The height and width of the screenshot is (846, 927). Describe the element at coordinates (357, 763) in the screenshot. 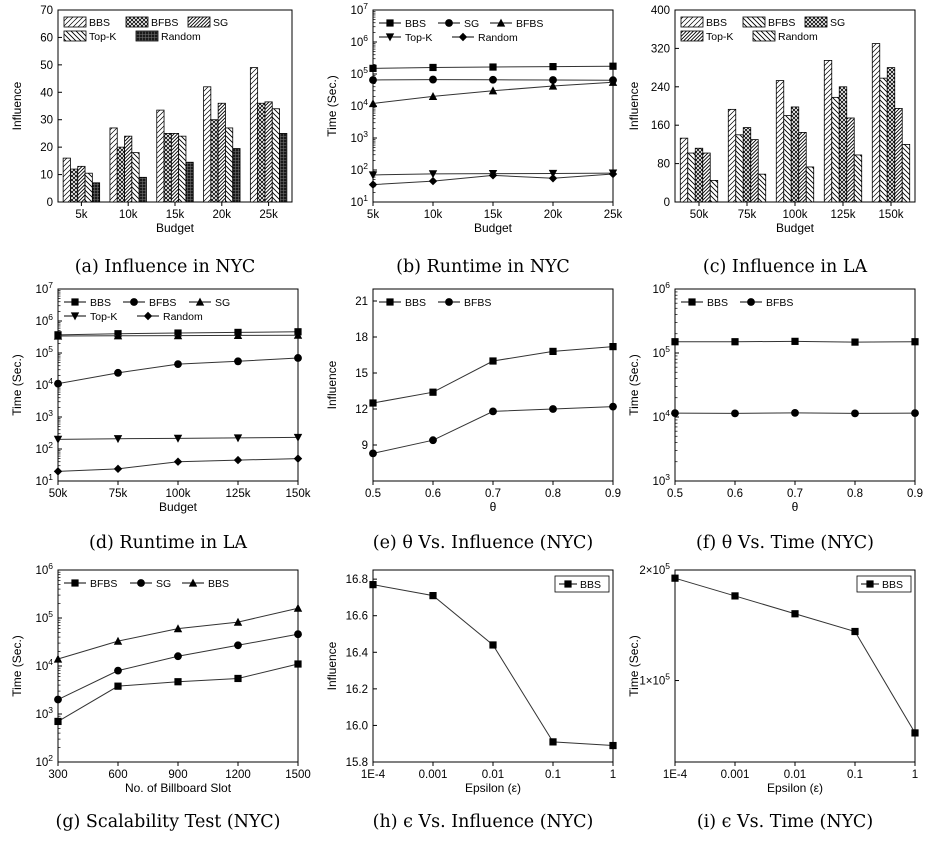

I see `y-tick-label: 15.8` at that location.